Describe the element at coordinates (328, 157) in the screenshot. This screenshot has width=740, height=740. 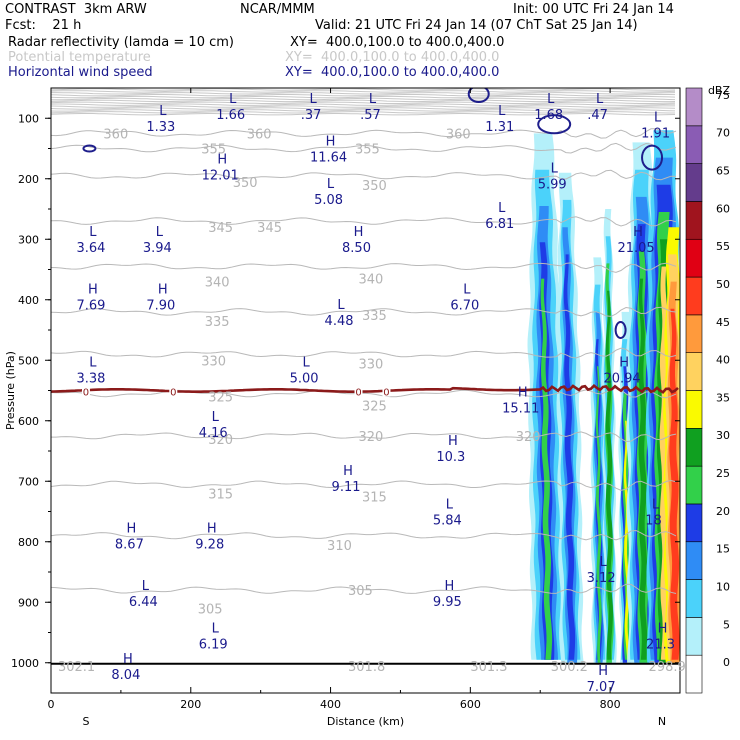
I see `wind-extremum-value: 11.64` at that location.